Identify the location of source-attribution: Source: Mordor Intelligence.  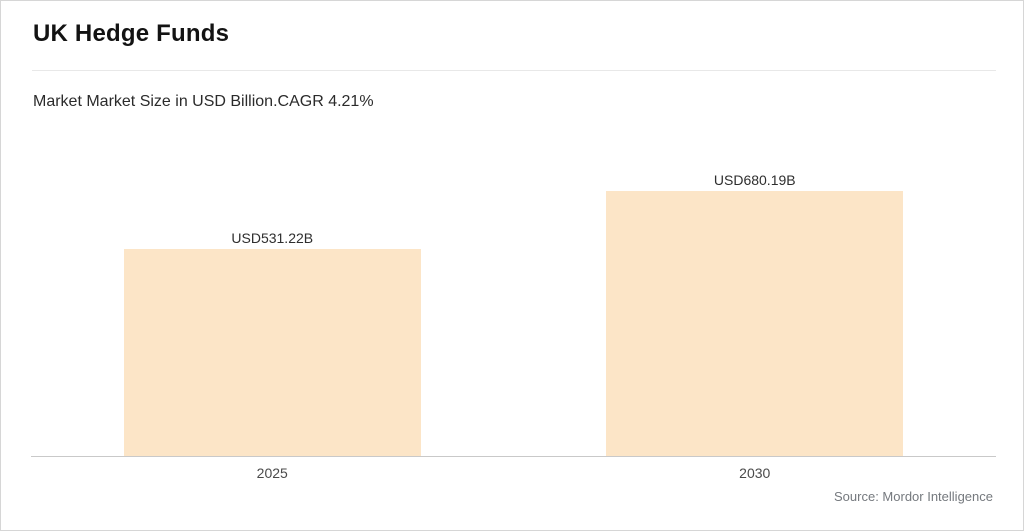
(913, 496).